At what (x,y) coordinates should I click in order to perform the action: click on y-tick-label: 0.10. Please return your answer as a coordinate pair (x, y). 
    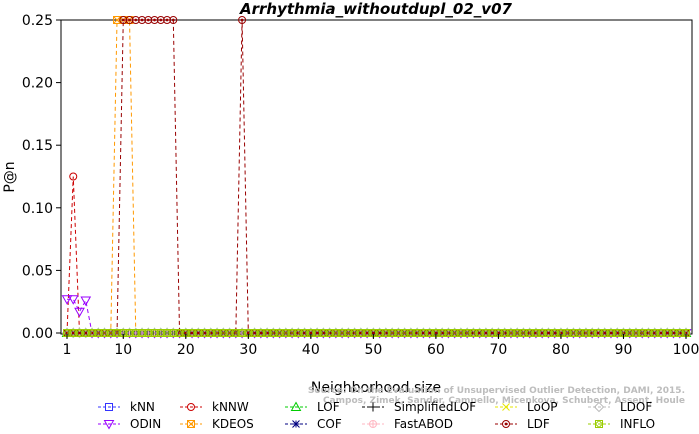
    Looking at the image, I should click on (37, 209).